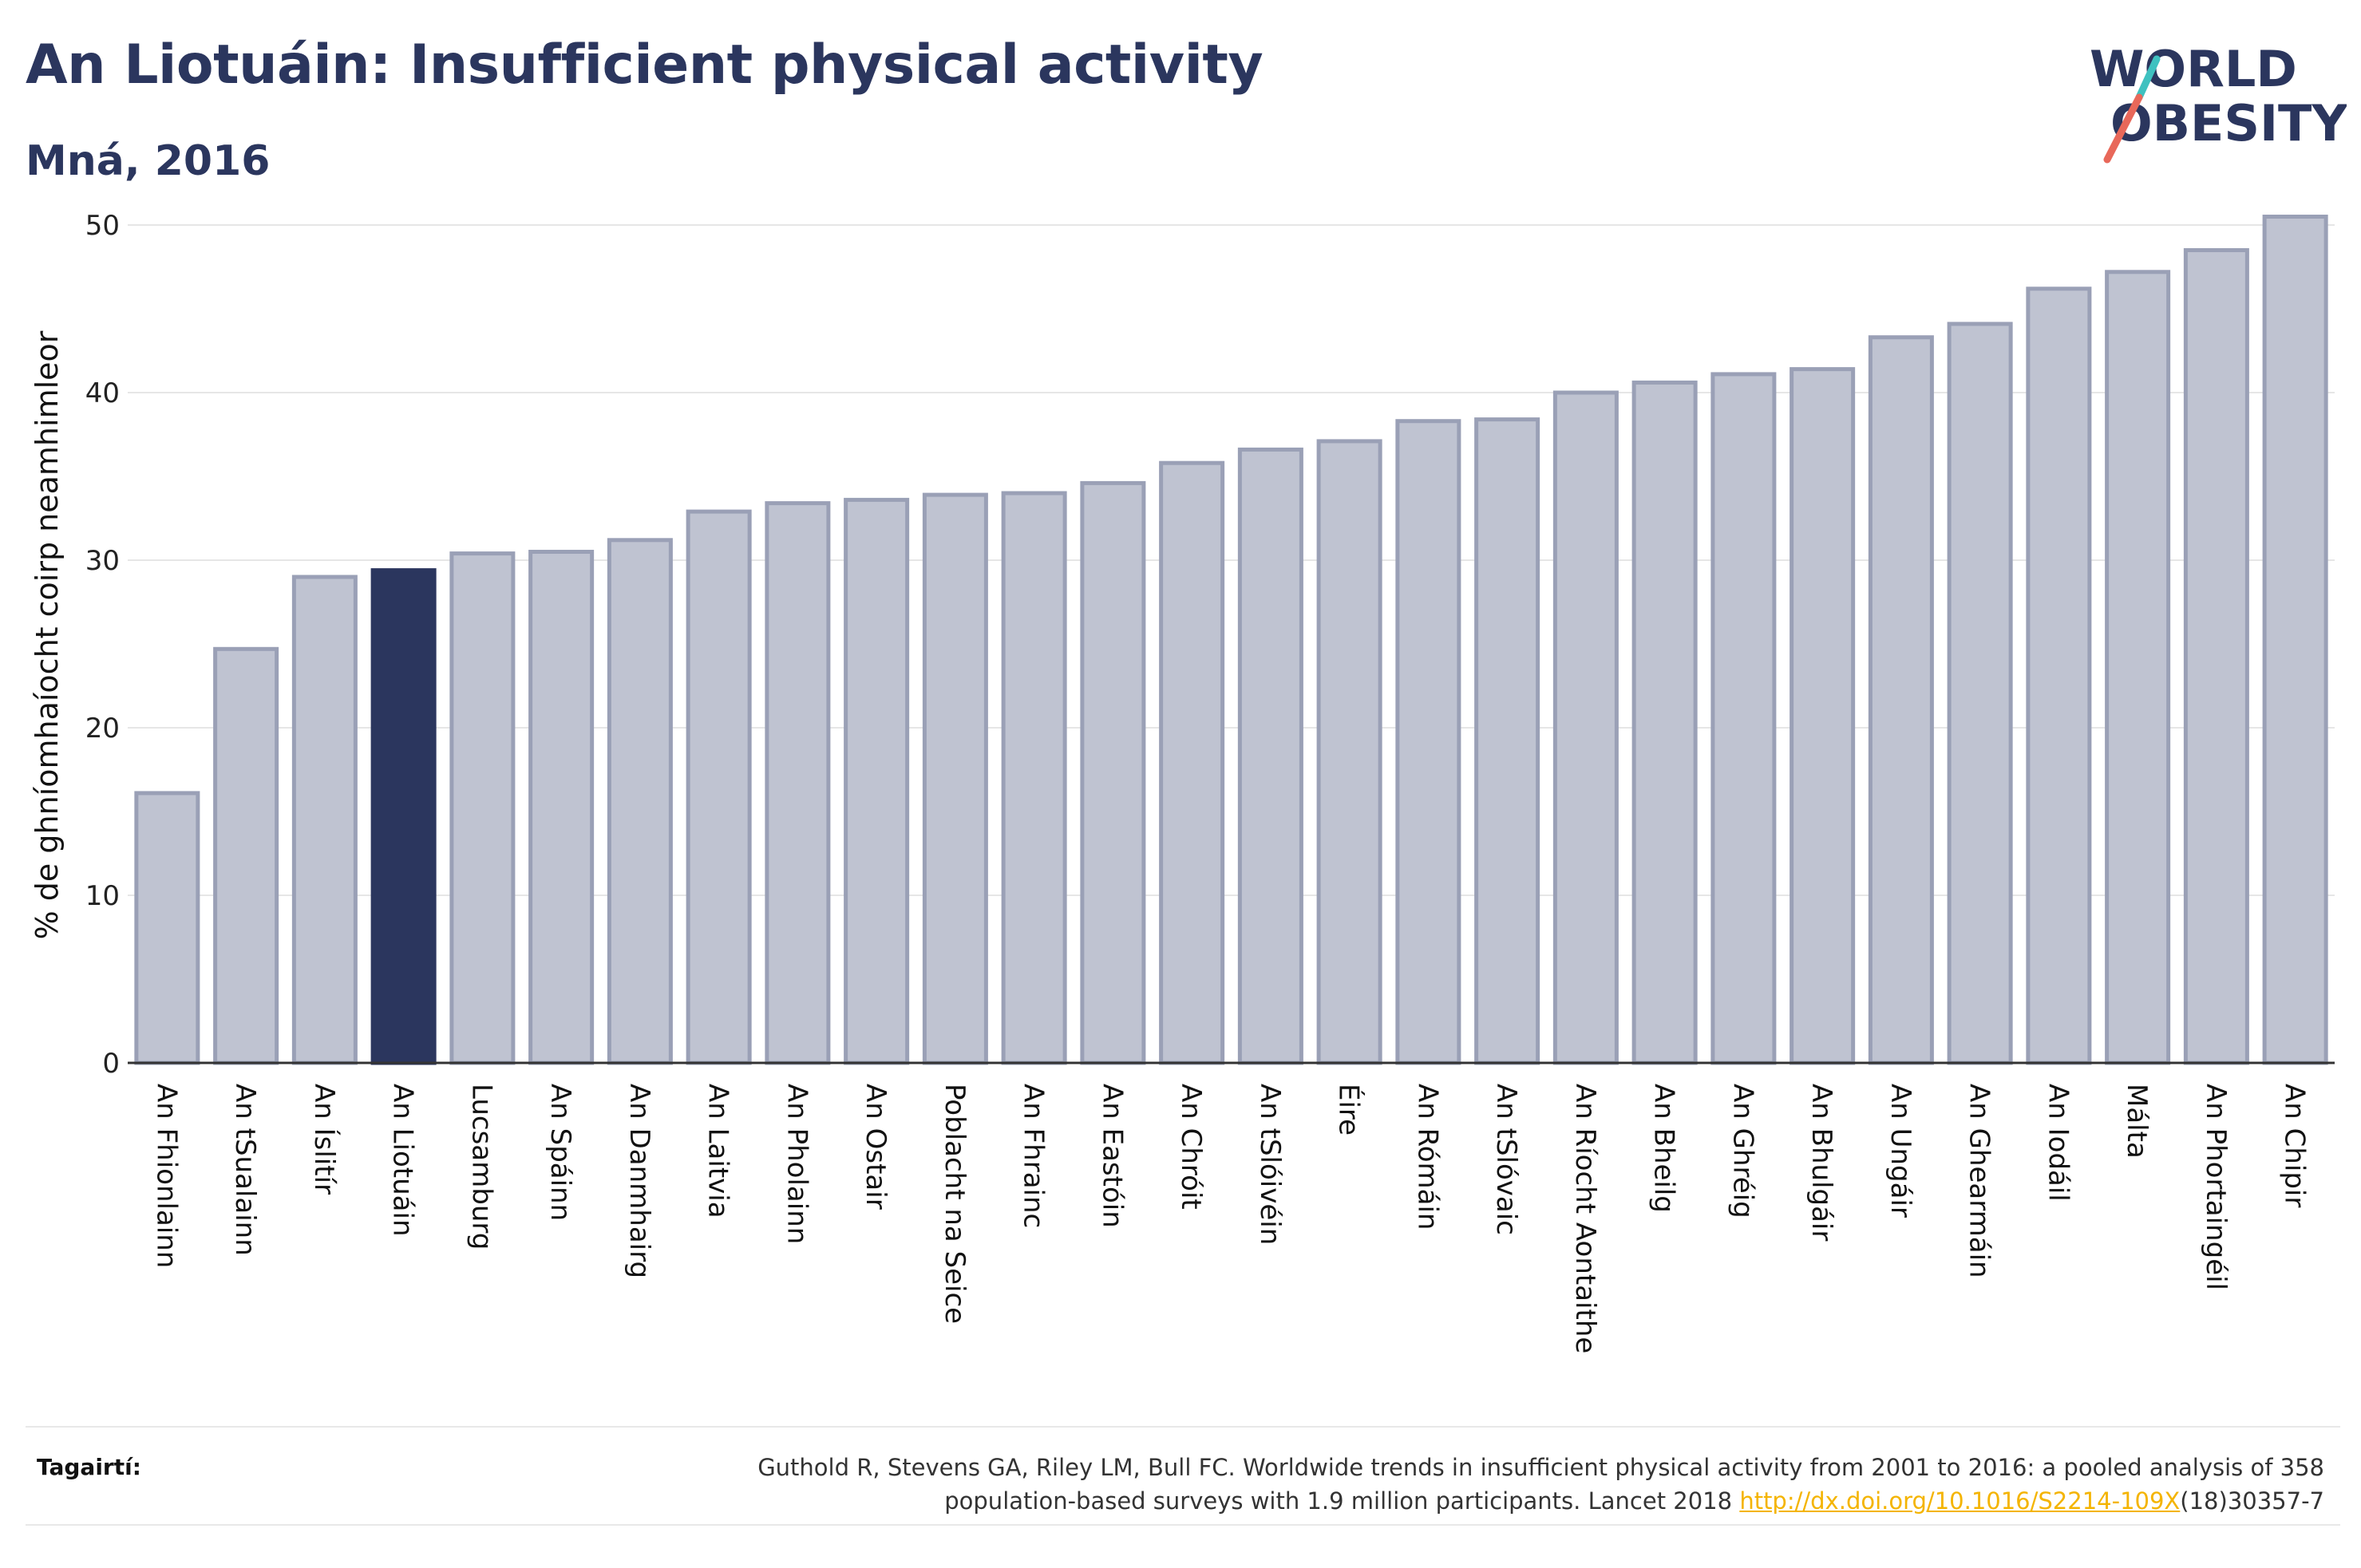 Image resolution: width=2361 pixels, height=1568 pixels. Describe the element at coordinates (1900, 1151) in the screenshot. I see `x-tick-label: An Ungáir` at that location.